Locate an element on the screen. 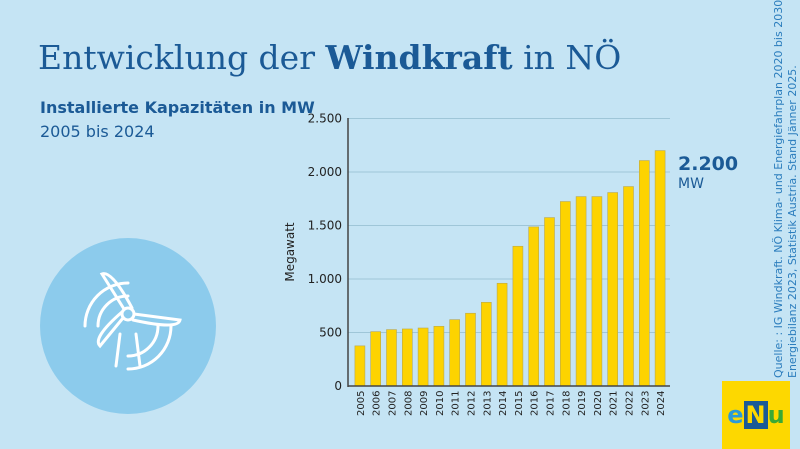  y-tick-label: 2.000 is located at coordinates (325, 172).